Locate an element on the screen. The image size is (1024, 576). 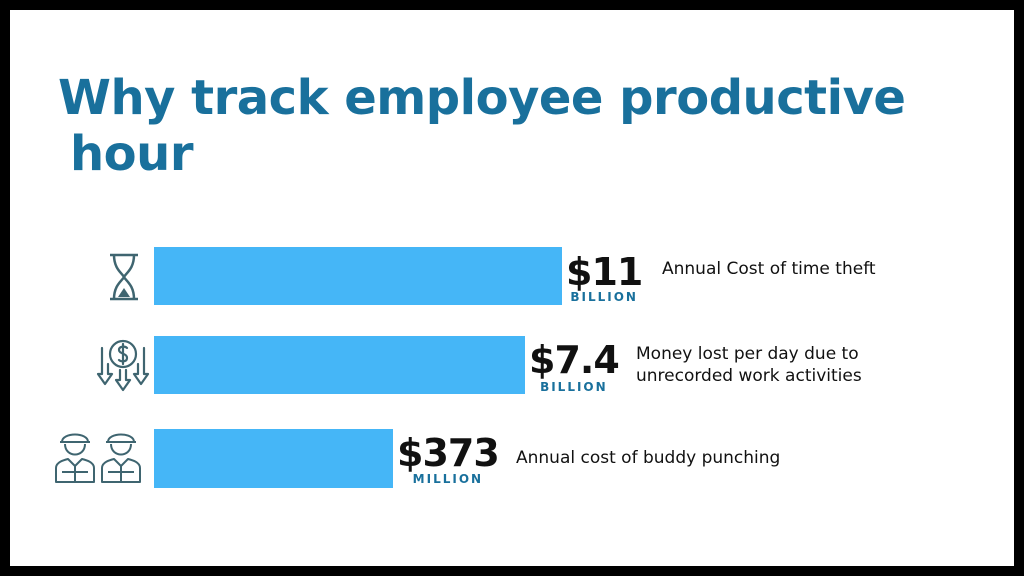
value-label-time-theft: $11 is located at coordinates (604, 272).